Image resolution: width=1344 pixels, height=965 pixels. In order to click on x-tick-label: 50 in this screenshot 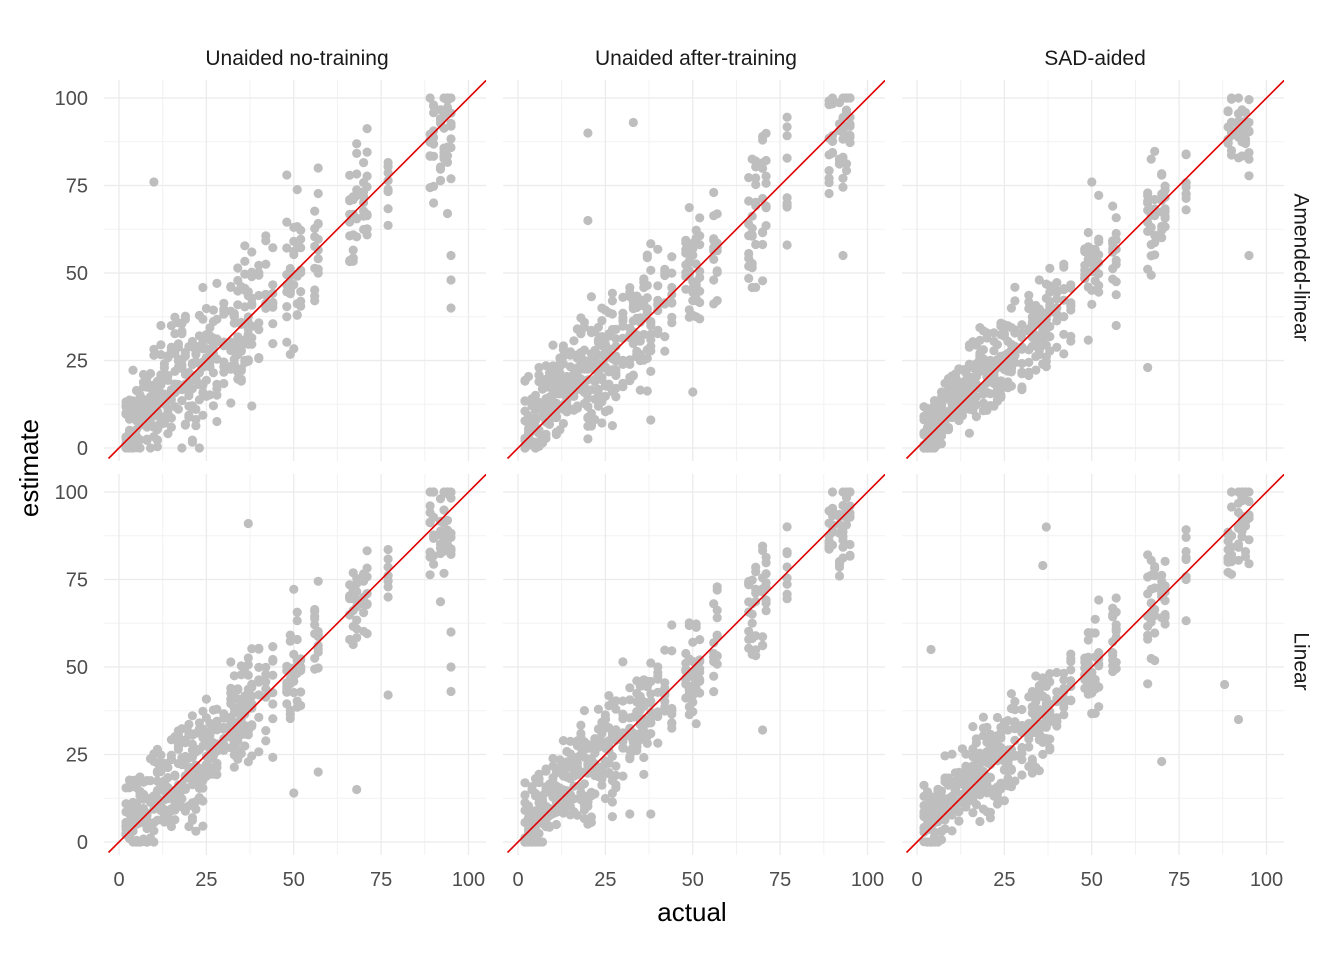, I will do `click(1092, 880)`.